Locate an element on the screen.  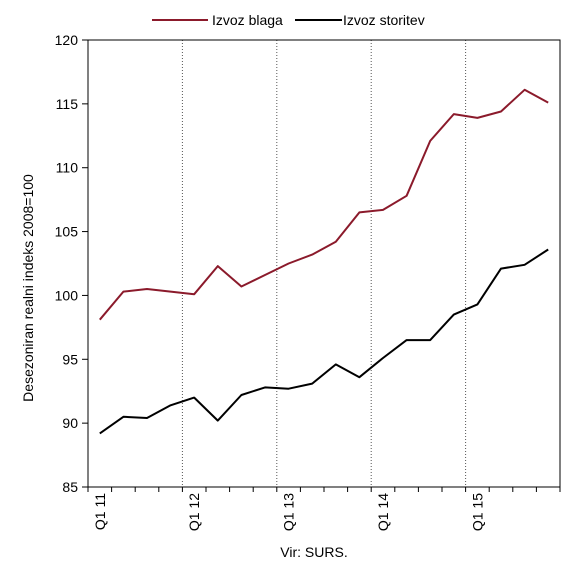
x-tick-label: Q1 15 is located at coordinates (477, 512).